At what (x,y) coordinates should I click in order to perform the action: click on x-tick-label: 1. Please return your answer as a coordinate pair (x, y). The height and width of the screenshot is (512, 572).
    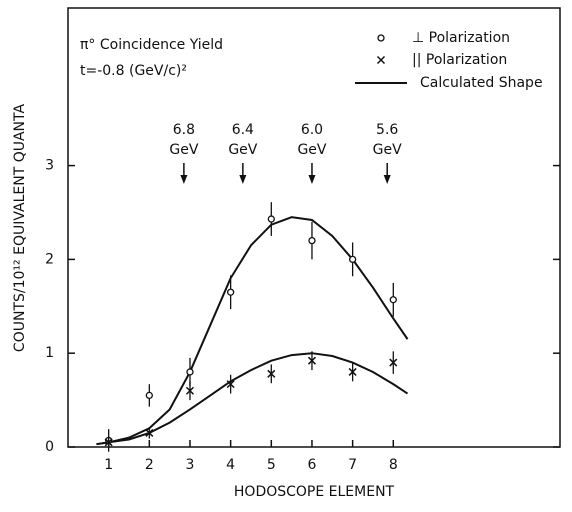
    Looking at the image, I should click on (108, 465).